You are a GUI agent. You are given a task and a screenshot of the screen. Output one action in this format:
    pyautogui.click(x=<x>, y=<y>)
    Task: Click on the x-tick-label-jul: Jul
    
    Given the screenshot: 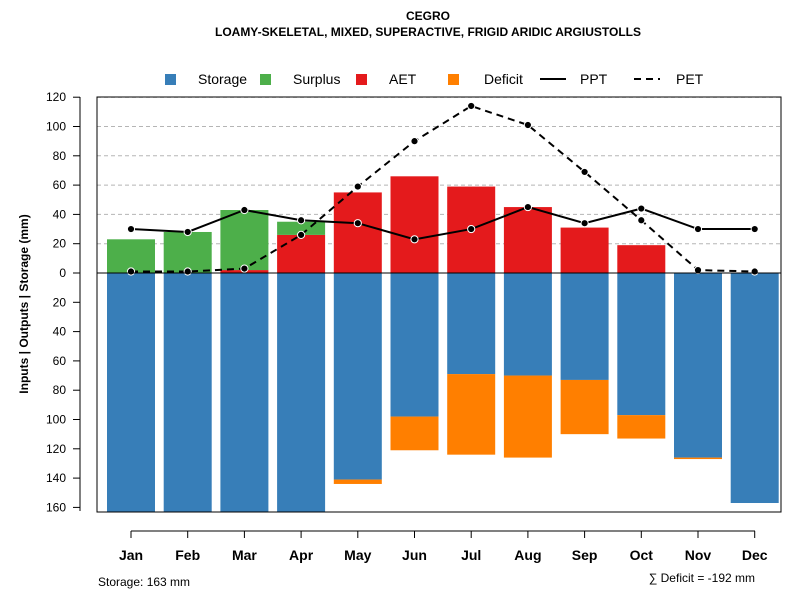 What is the action you would take?
    pyautogui.click(x=471, y=555)
    